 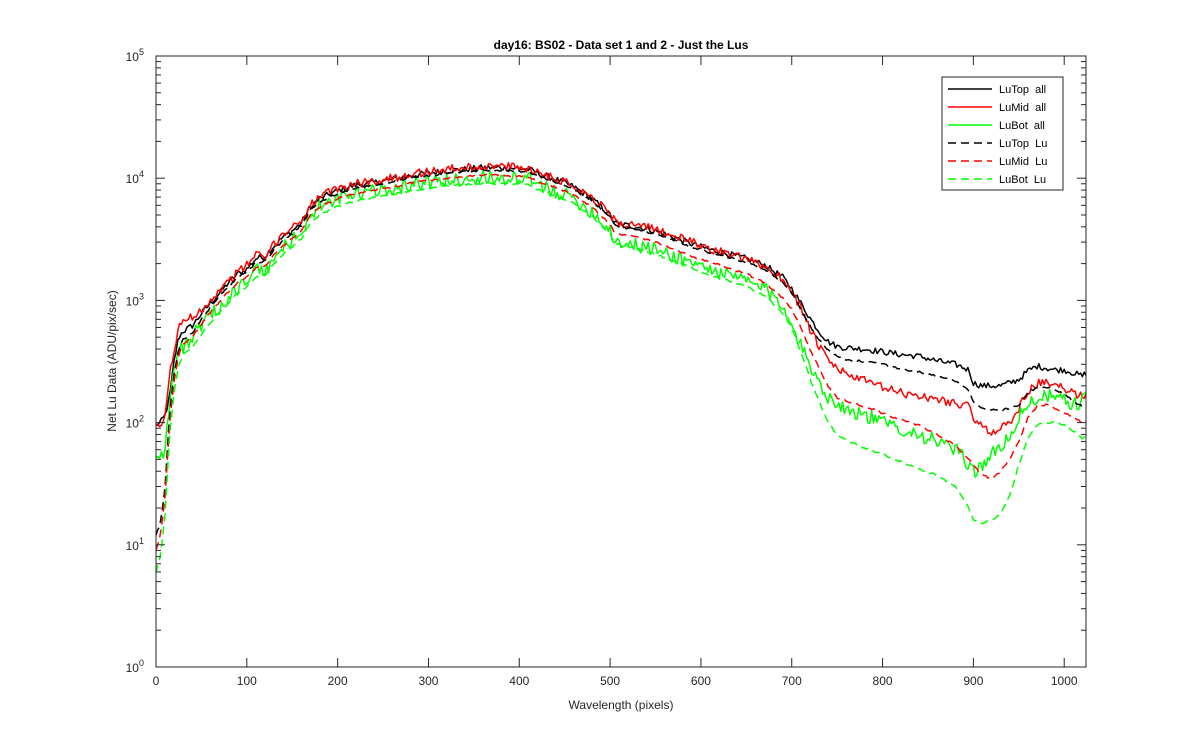 What do you see at coordinates (156, 681) in the screenshot?
I see `x-tick-label: 0` at bounding box center [156, 681].